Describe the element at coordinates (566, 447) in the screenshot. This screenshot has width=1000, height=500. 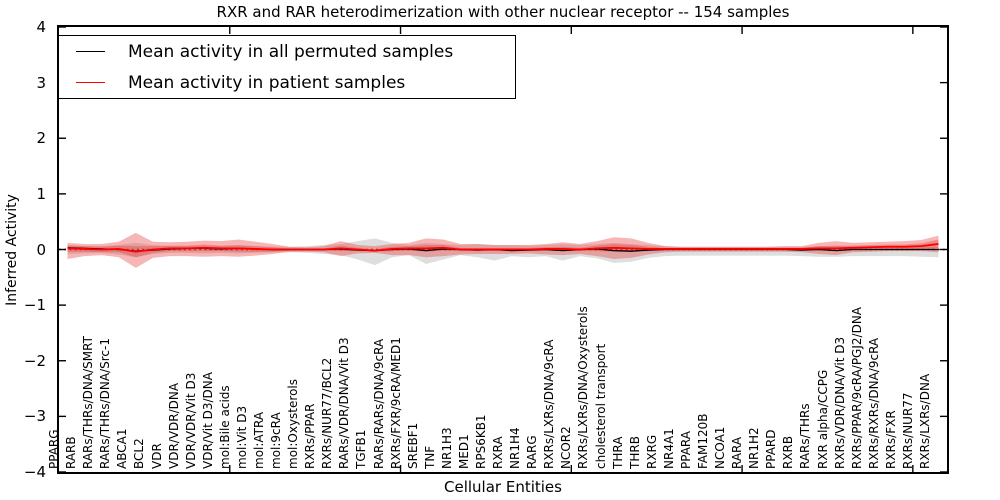
I see `x-tick-label: NCOR2` at that location.